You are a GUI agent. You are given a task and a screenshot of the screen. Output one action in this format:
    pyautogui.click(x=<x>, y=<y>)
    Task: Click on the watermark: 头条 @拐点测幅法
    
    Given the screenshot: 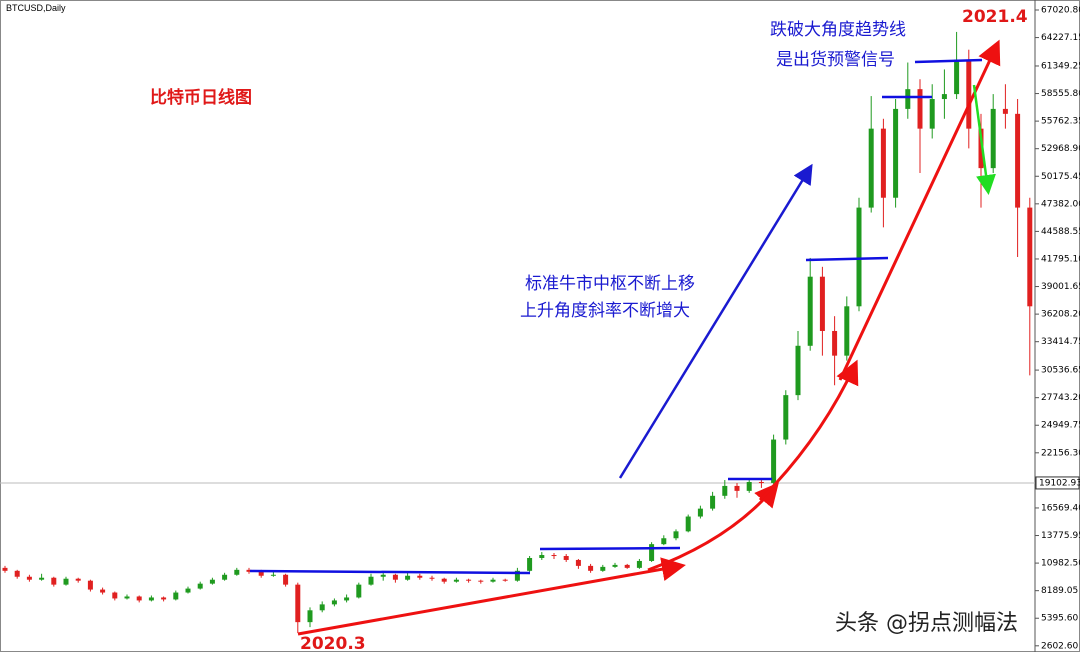 What is the action you would take?
    pyautogui.click(x=926, y=623)
    